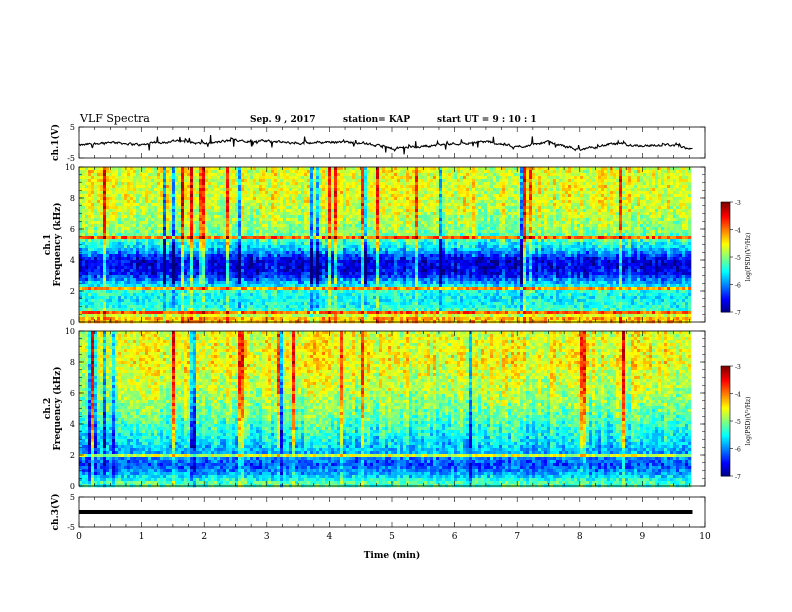 The image size is (792, 612). What do you see at coordinates (57, 244) in the screenshot?
I see `ch1-spectrogram-ylabel: Frequency (kHz)` at bounding box center [57, 244].